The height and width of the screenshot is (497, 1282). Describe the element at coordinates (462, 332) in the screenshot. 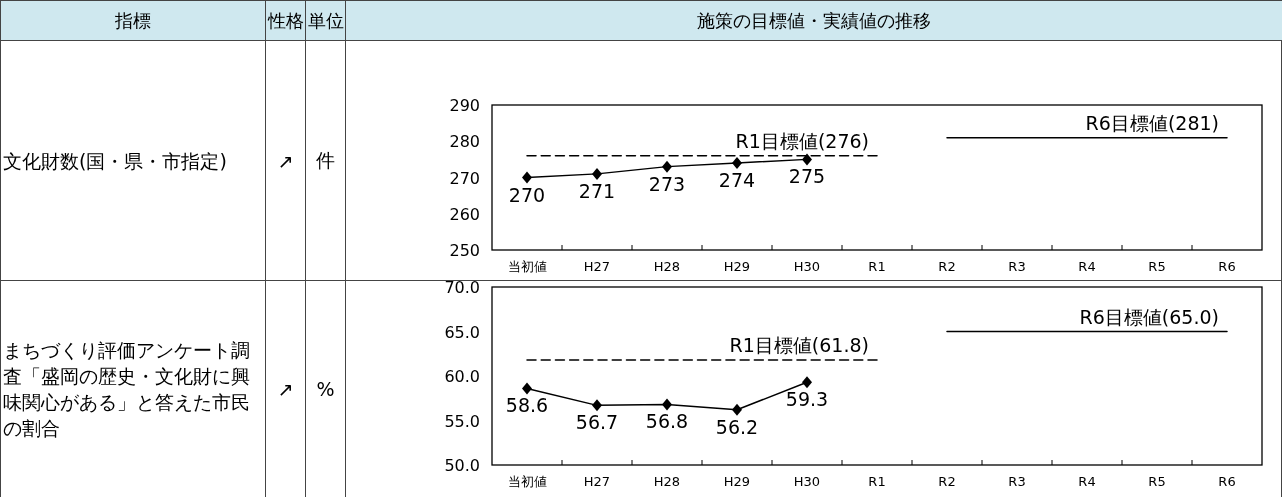

I see `y-tick-label: 65.0` at that location.